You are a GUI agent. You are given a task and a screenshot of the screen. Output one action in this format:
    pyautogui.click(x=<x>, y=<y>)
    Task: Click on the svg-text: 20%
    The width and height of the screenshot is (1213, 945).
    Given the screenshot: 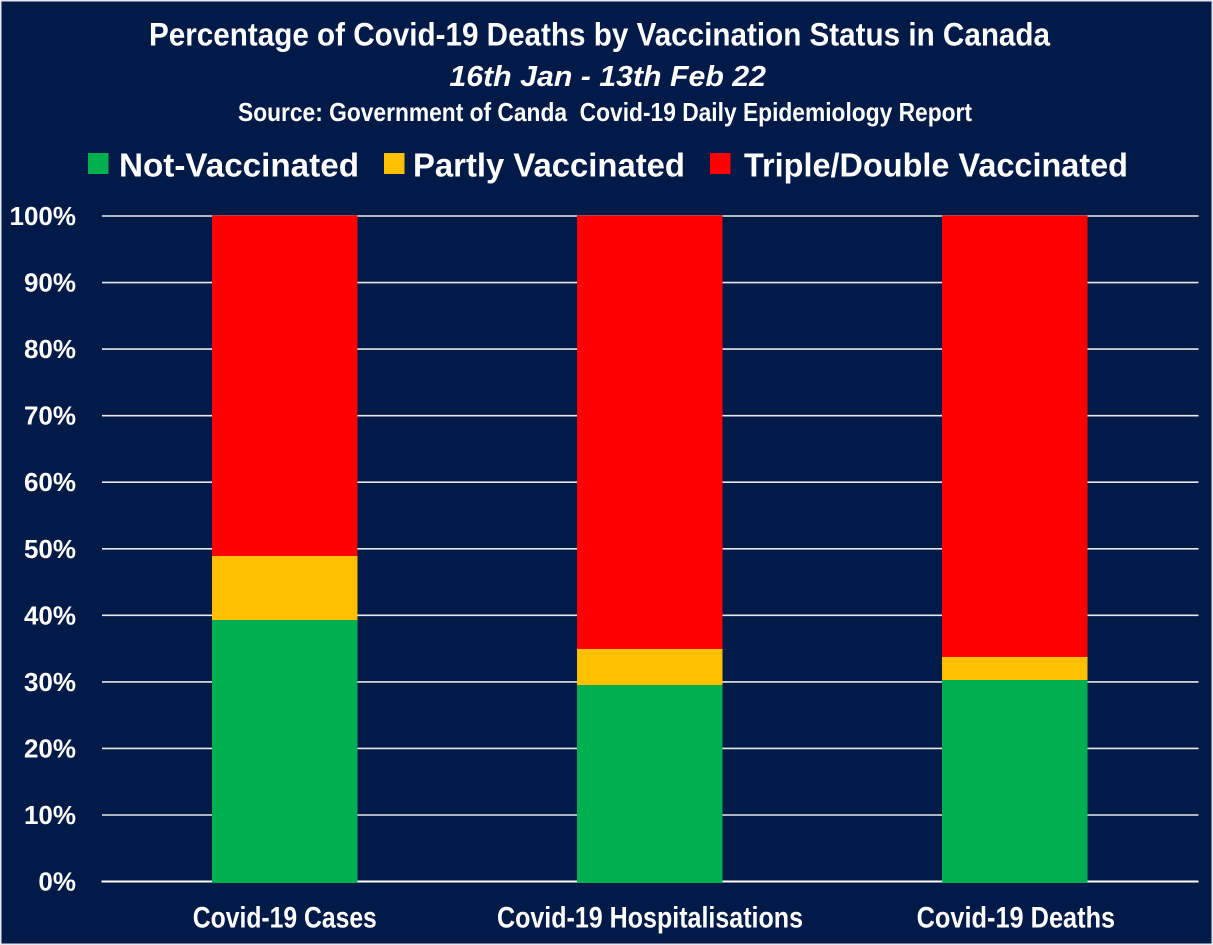 What is the action you would take?
    pyautogui.click(x=50, y=748)
    